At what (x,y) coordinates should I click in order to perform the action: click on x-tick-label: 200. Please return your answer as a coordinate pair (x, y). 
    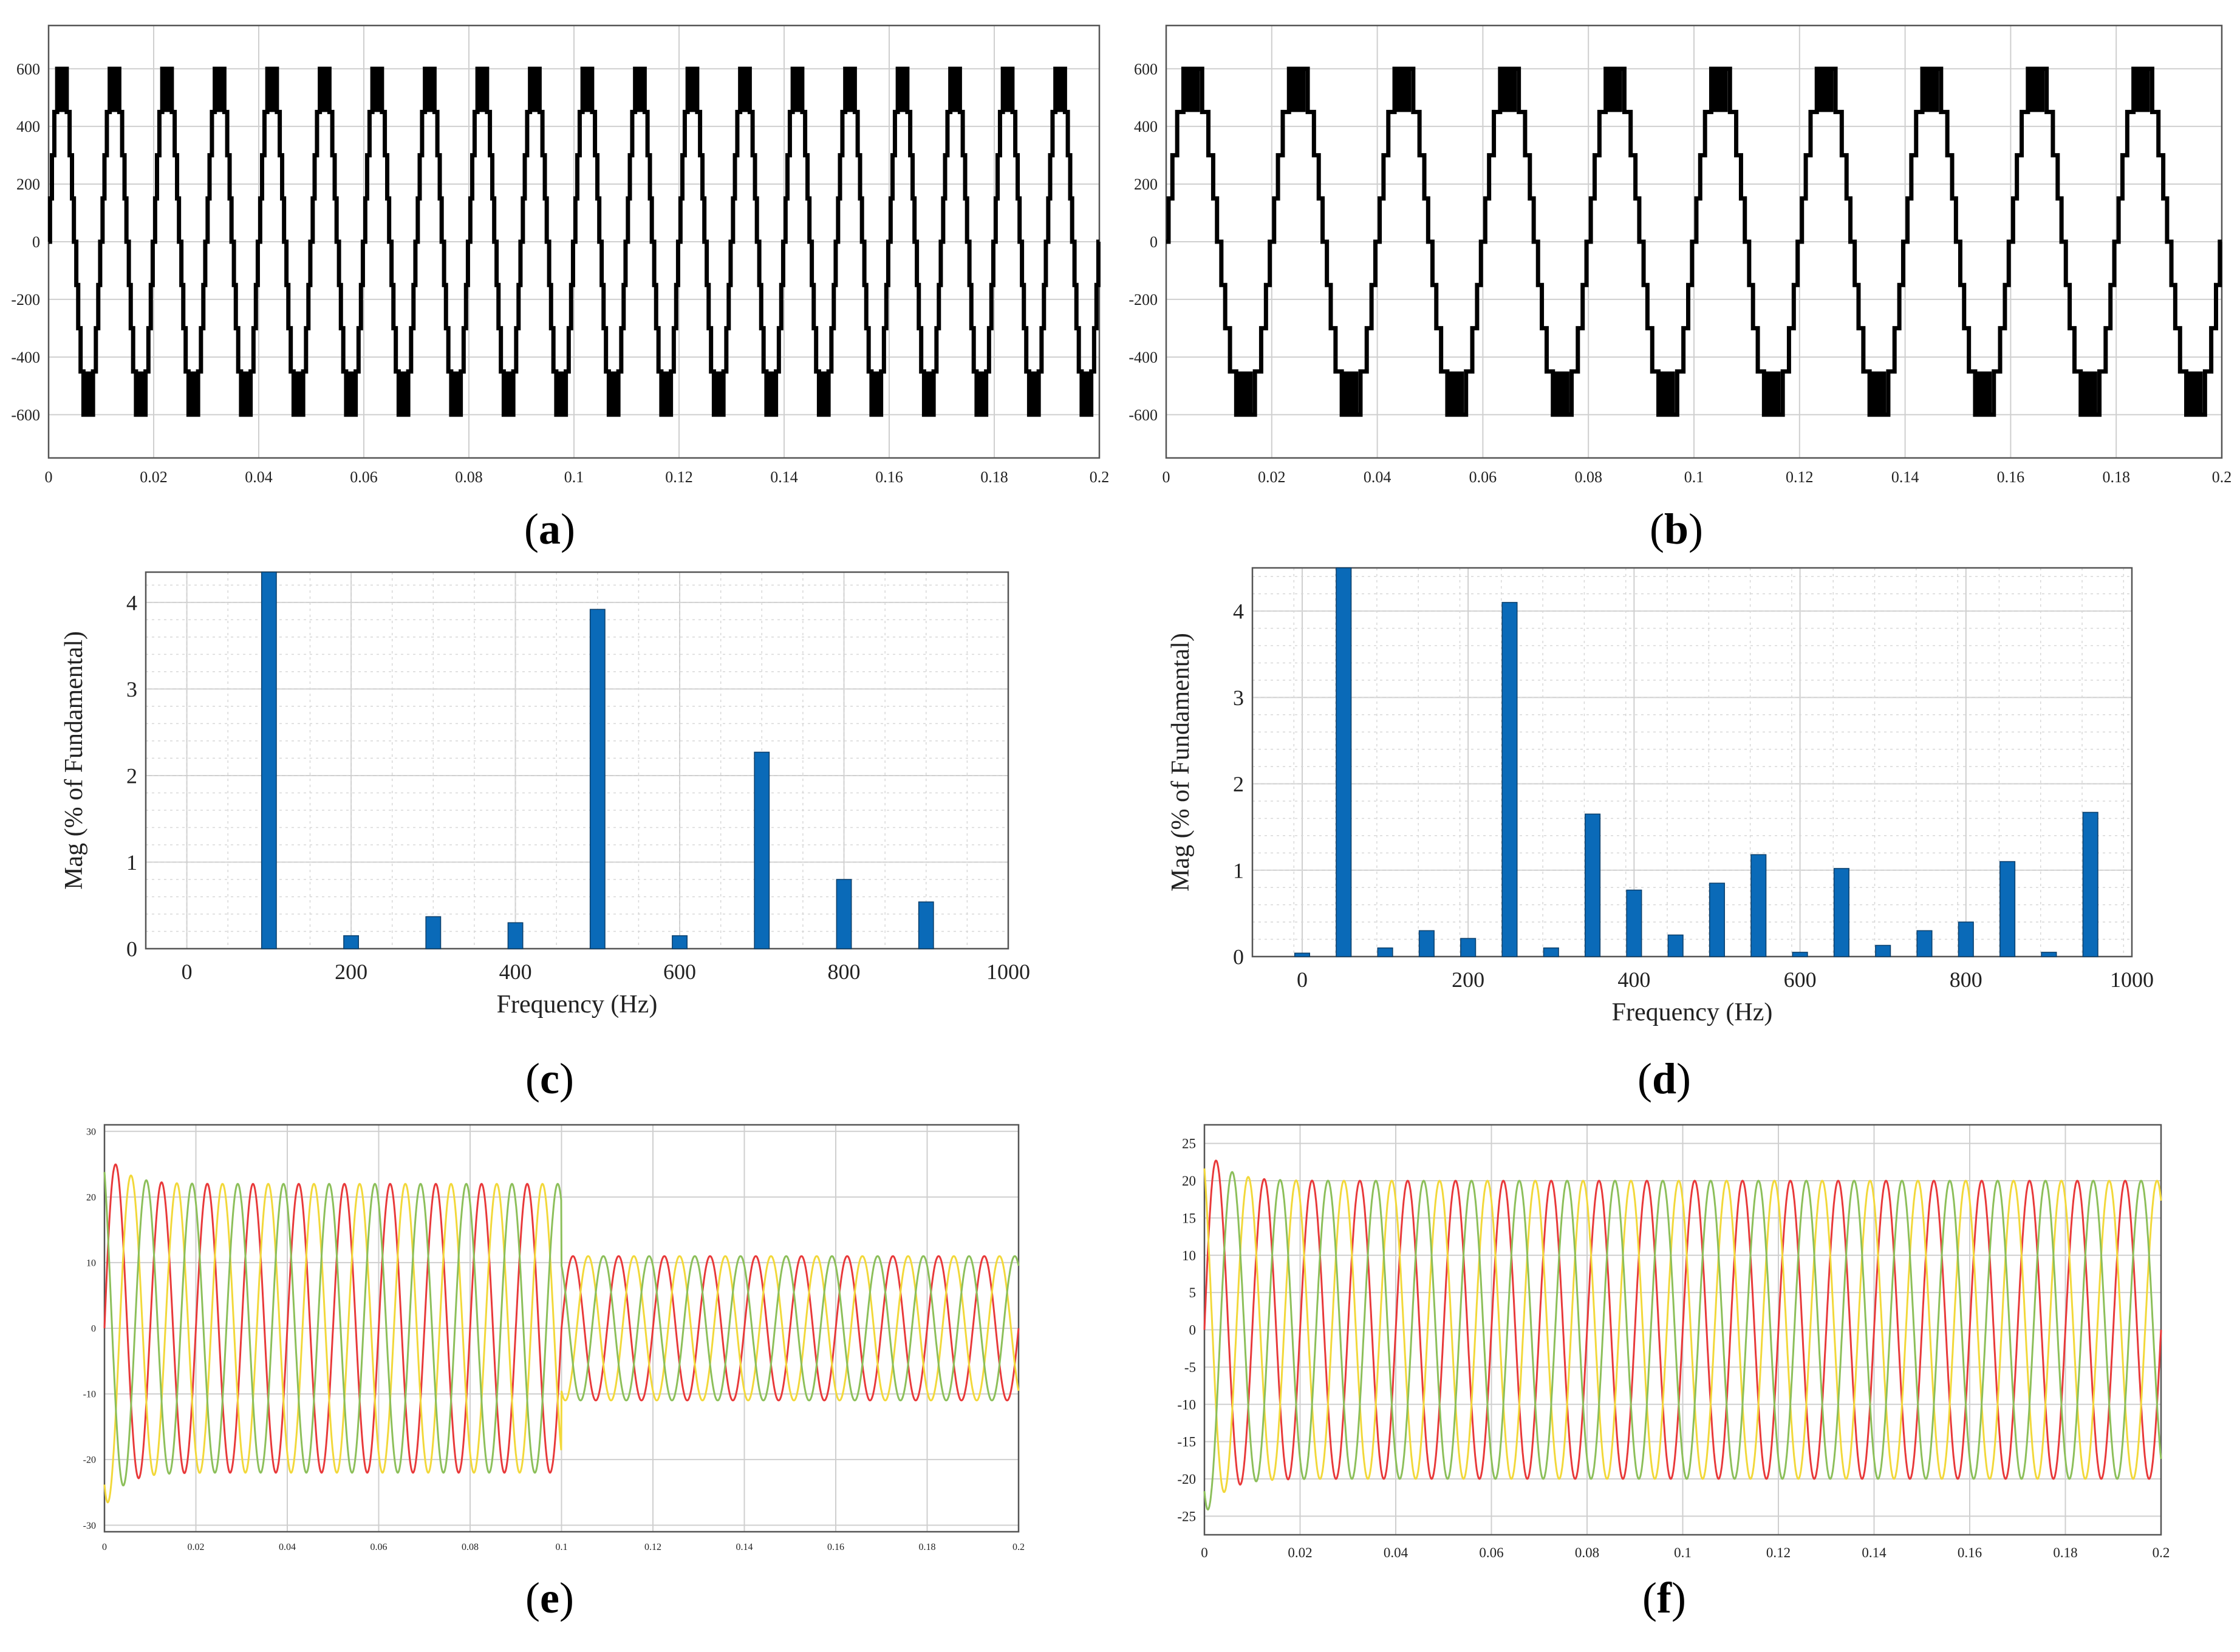
    Looking at the image, I should click on (351, 972).